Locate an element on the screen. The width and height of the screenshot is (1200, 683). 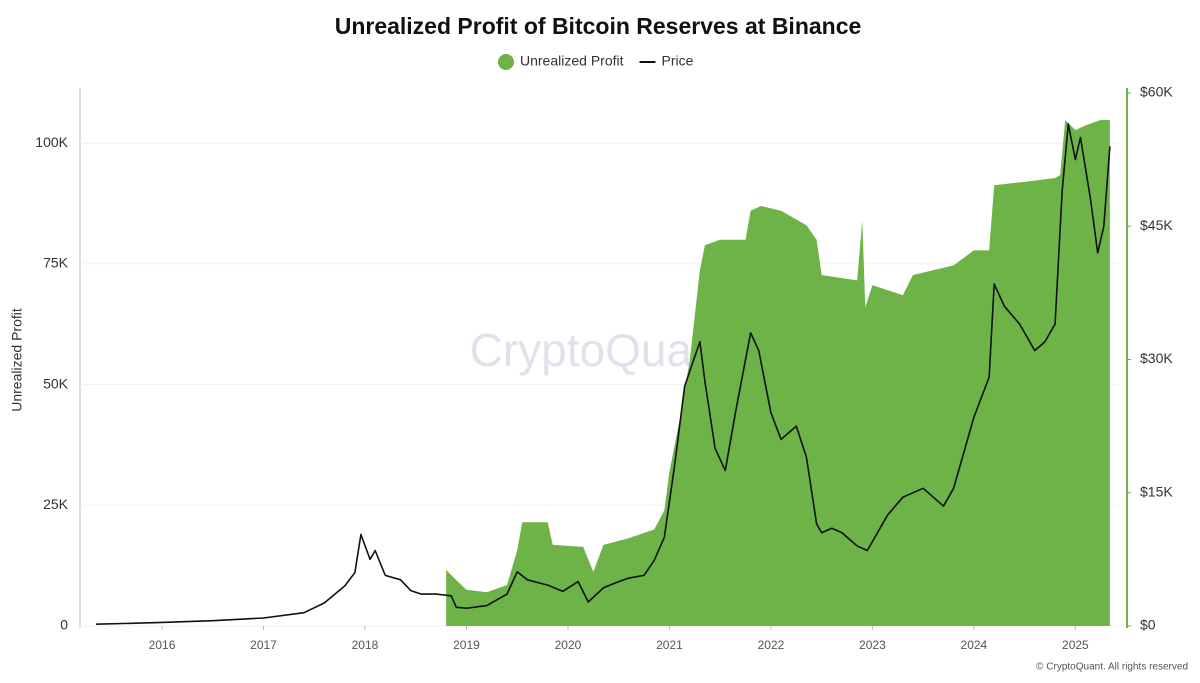
x-tick-label: 2019 is located at coordinates (466, 645).